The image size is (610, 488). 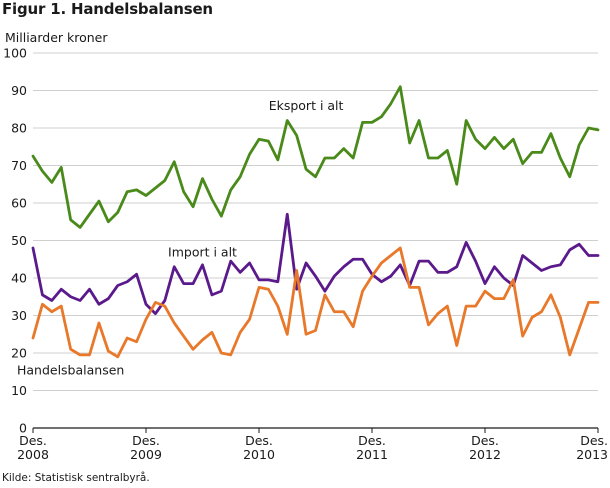 What do you see at coordinates (306, 105) in the screenshot?
I see `series-label-eksport-i-alt: Eksport i alt` at bounding box center [306, 105].